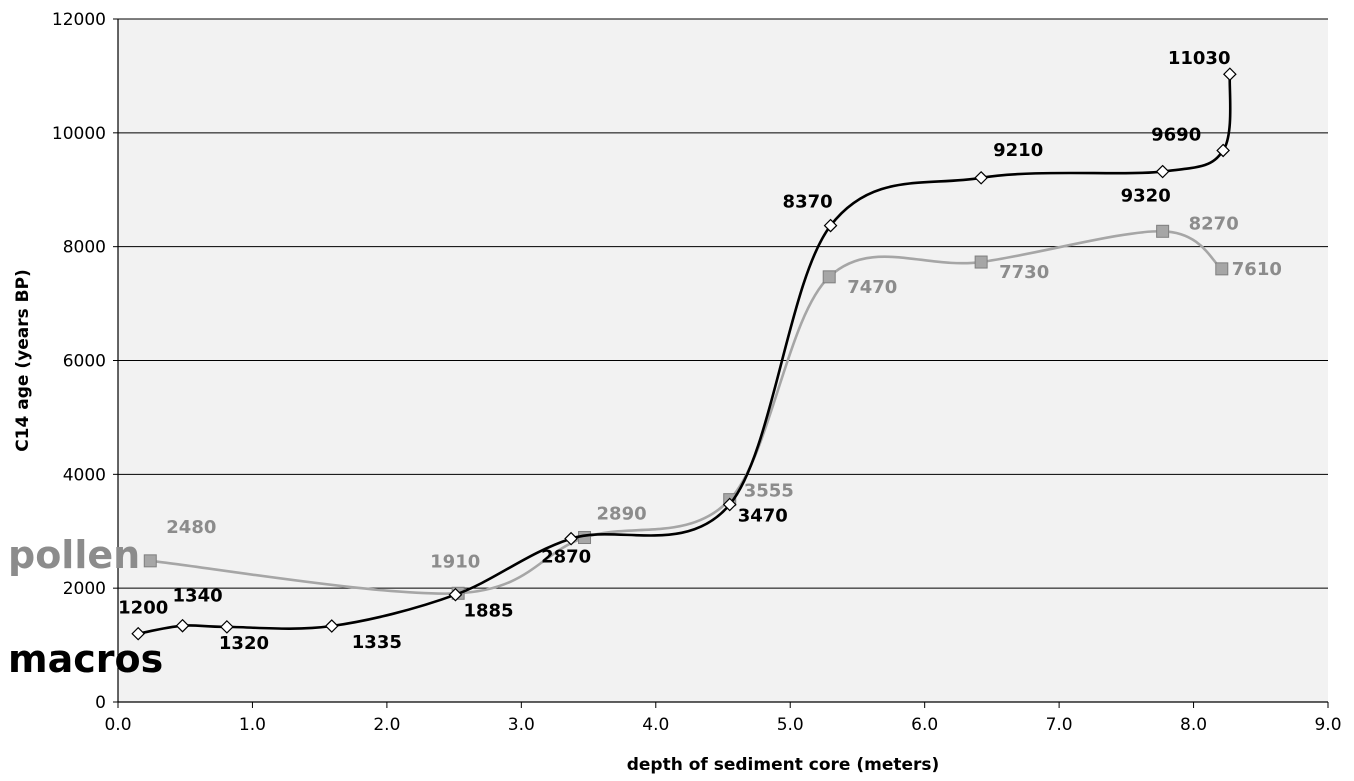  I want to click on y-tick-label: 2000, so click(84, 589).